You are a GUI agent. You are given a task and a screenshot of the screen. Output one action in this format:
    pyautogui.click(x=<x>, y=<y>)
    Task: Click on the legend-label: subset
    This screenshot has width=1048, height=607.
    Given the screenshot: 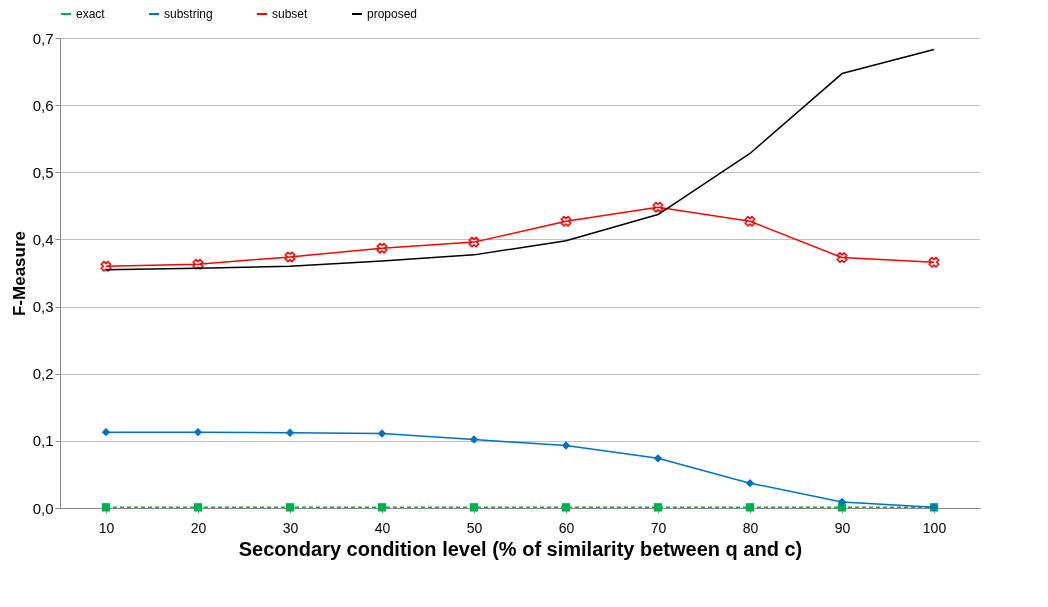 What is the action you would take?
    pyautogui.click(x=290, y=14)
    